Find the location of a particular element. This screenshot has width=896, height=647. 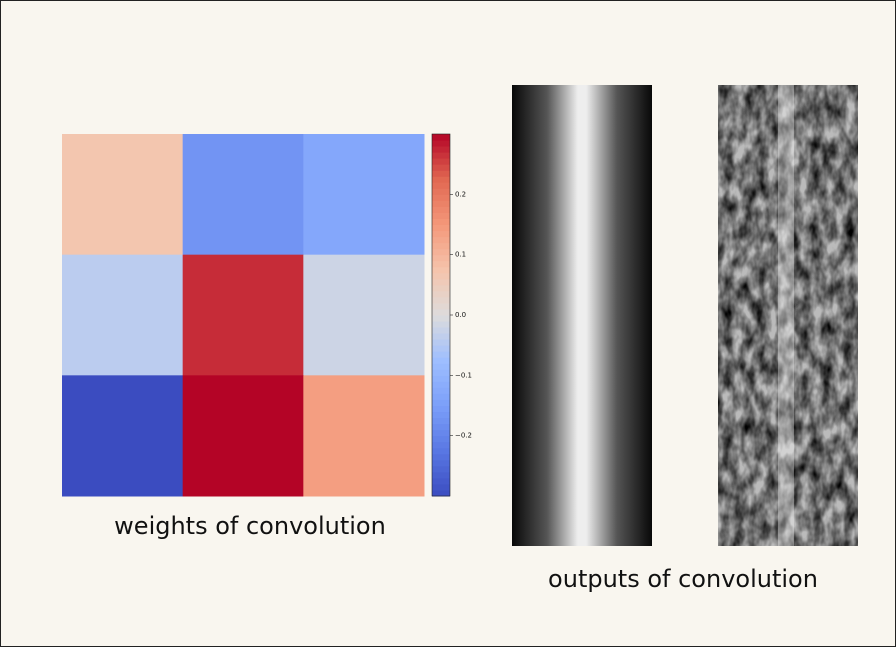

output-image-2-texture is located at coordinates (788, 315).